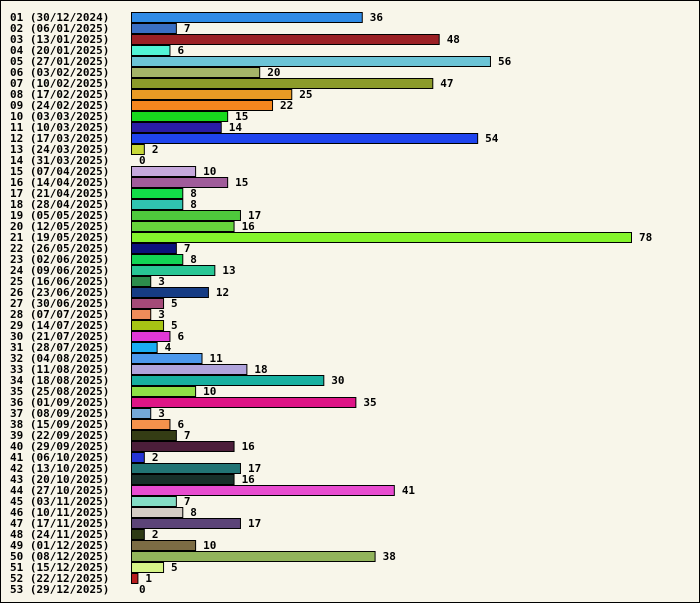 This screenshot has height=603, width=700. What do you see at coordinates (492, 138) in the screenshot?
I see `value-label: 54` at bounding box center [492, 138].